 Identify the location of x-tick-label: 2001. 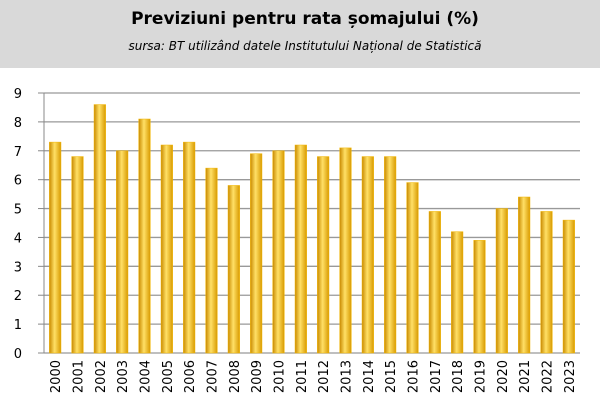
(79, 376).